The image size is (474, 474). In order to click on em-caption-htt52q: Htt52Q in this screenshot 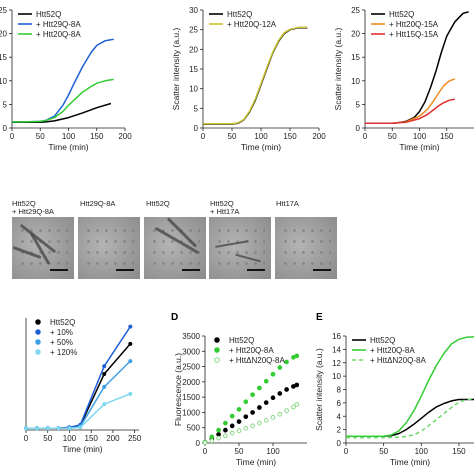, I will do `click(158, 203)`.